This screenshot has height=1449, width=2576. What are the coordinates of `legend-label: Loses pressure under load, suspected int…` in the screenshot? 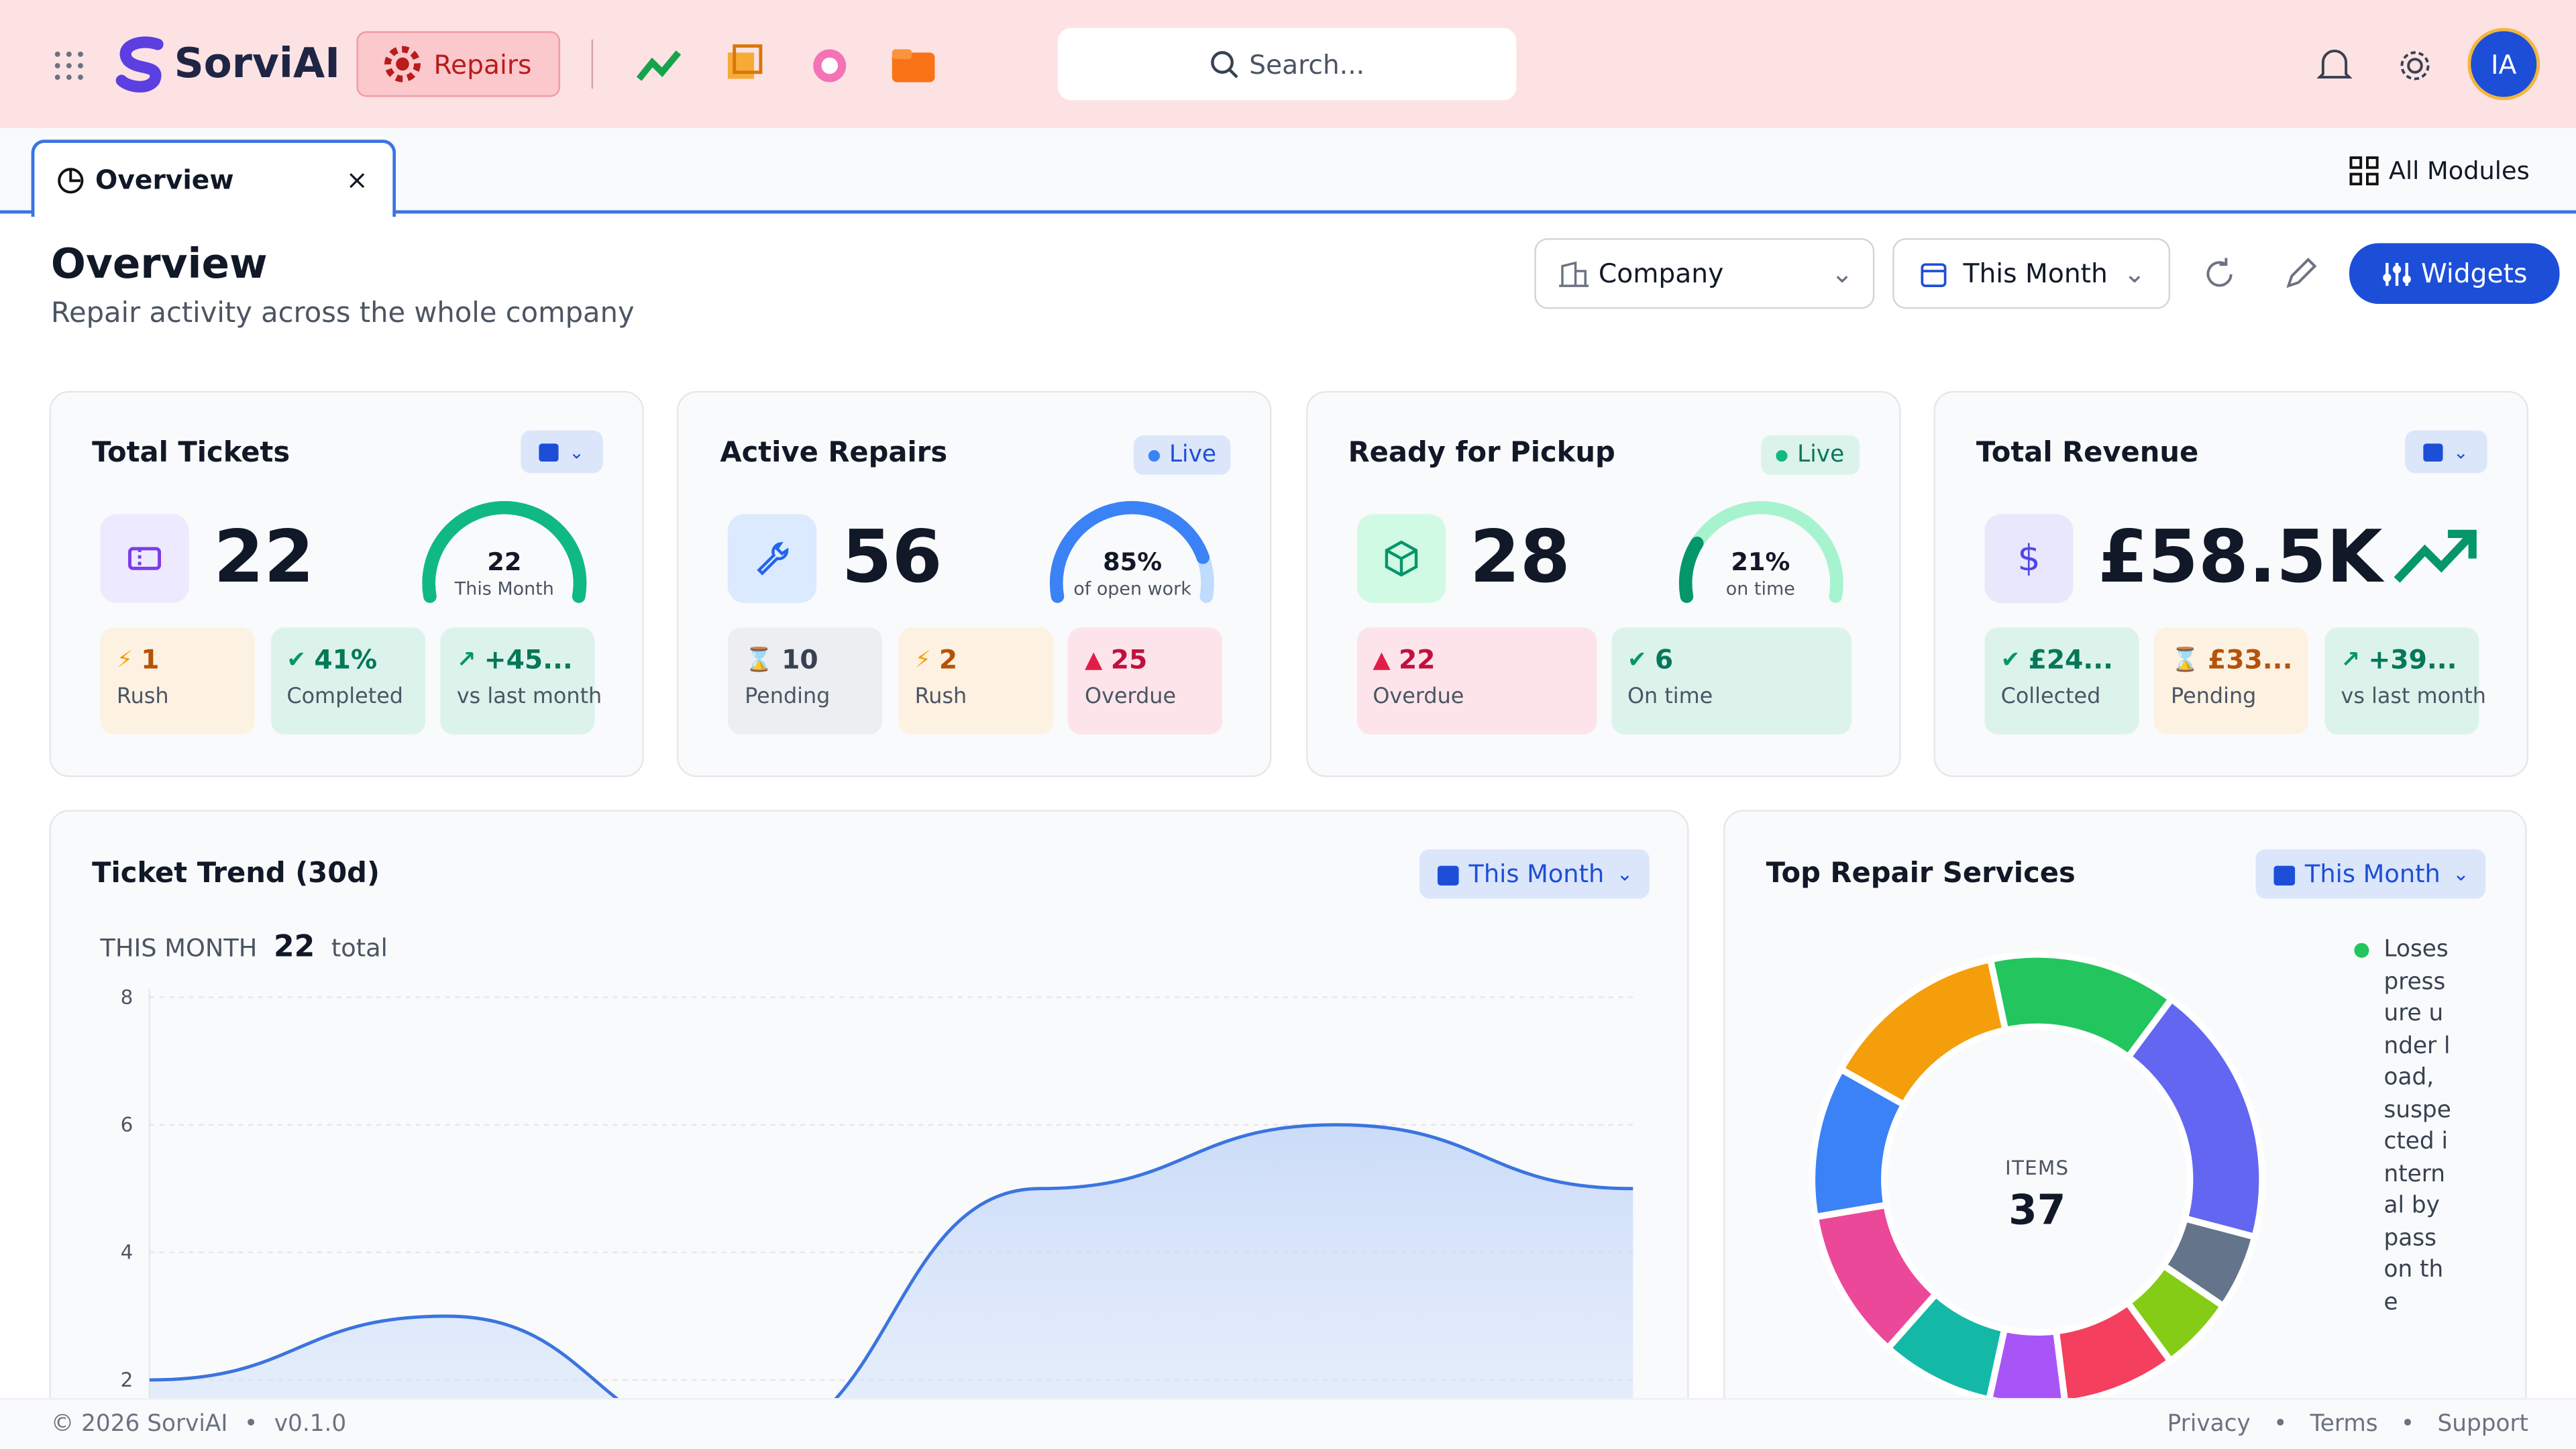 It's located at (2417, 1126).